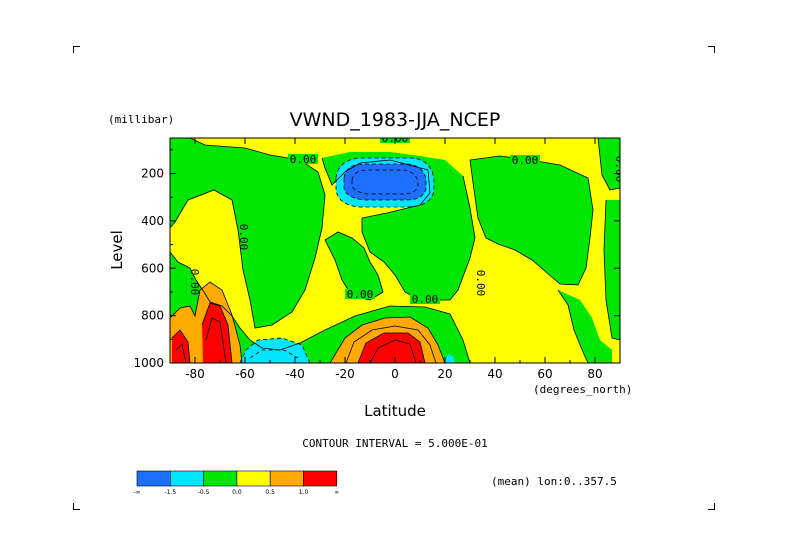  What do you see at coordinates (170, 492) in the screenshot?
I see `colorbar-label: -1.5` at bounding box center [170, 492].